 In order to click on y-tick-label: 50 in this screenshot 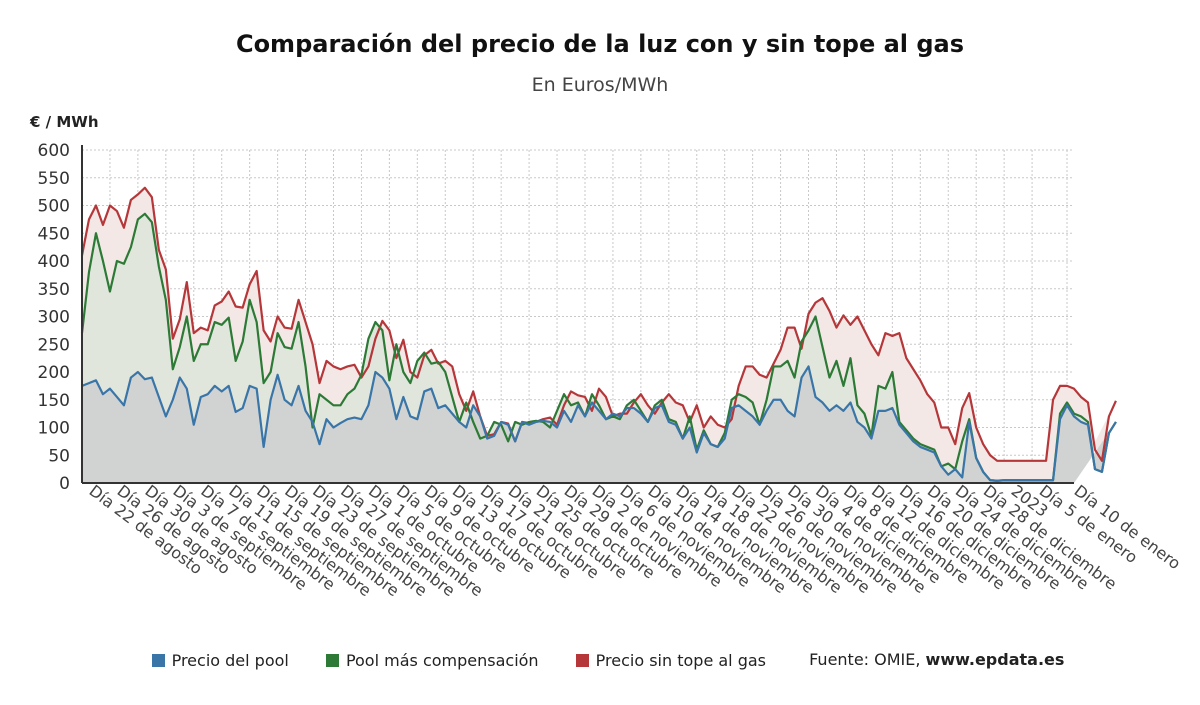, I will do `click(59, 456)`.